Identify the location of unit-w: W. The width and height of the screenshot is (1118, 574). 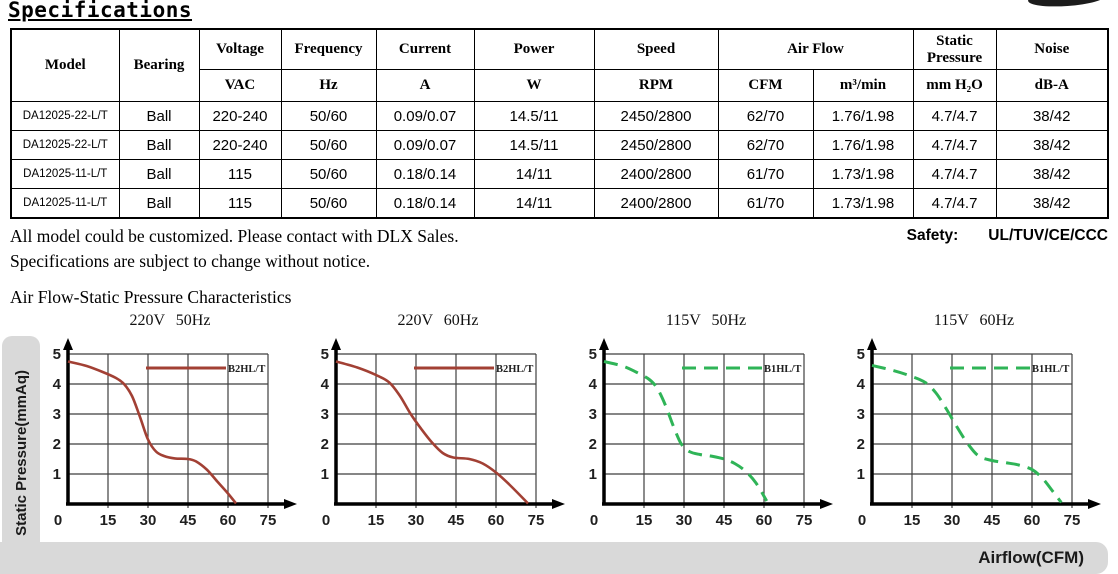
(534, 85).